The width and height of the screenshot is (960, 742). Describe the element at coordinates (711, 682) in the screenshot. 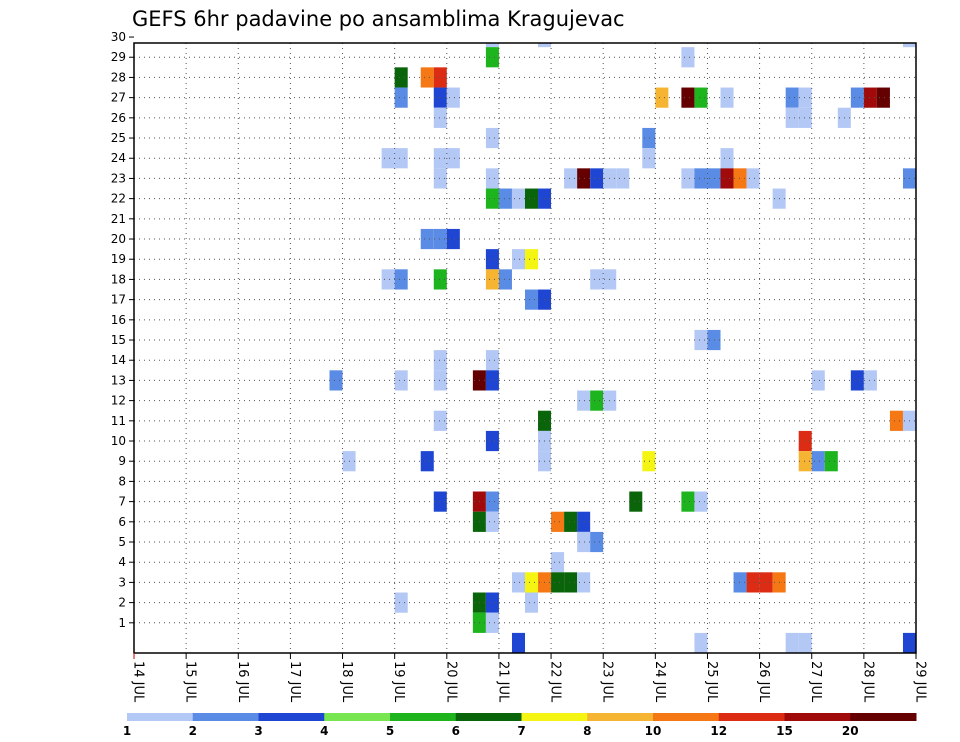

I see `x-tick-label: 25 JUL` at that location.